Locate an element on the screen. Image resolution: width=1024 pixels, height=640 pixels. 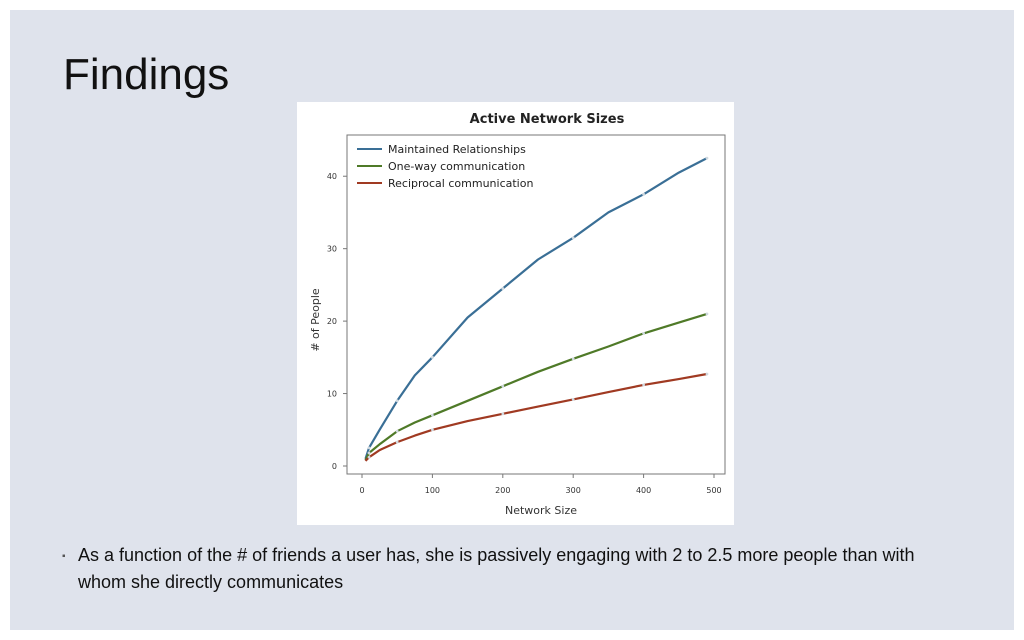
y-tick-label: 40 is located at coordinates (332, 176).